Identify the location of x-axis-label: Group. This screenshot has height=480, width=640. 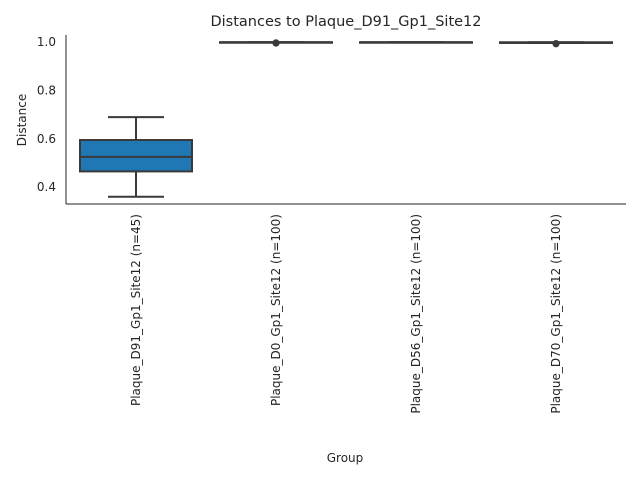
(345, 458).